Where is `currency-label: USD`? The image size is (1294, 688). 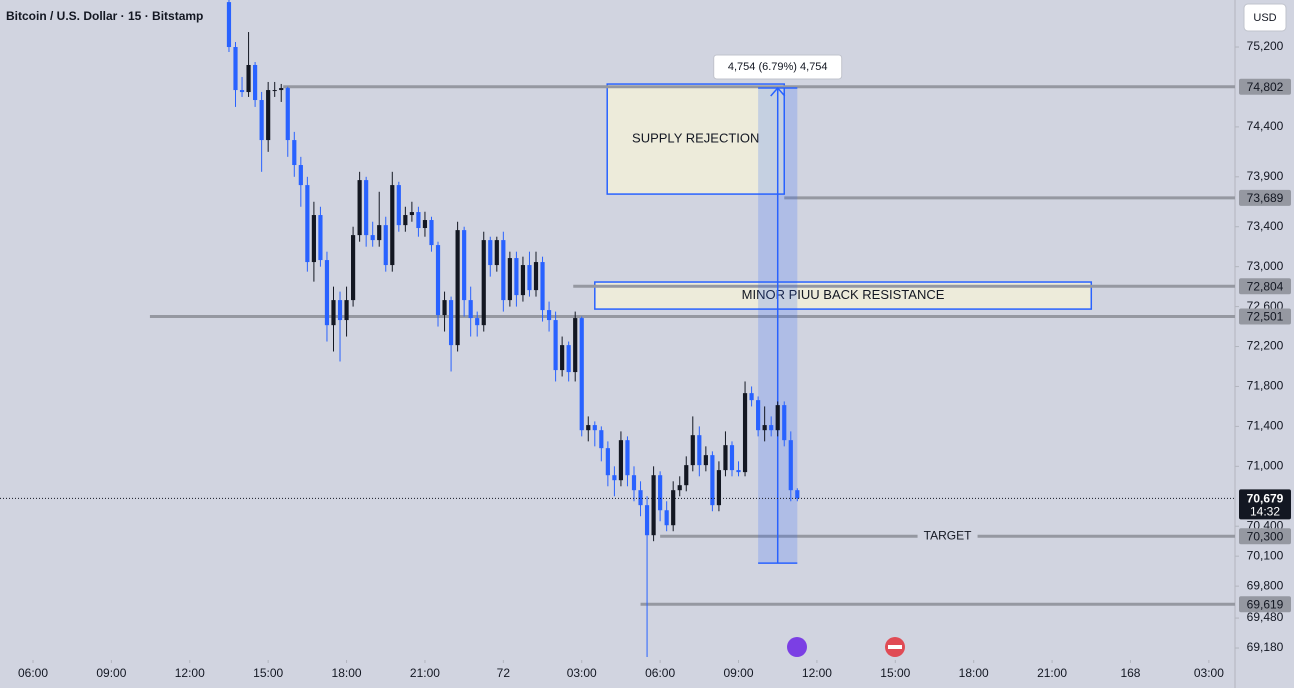
currency-label: USD is located at coordinates (1264, 18).